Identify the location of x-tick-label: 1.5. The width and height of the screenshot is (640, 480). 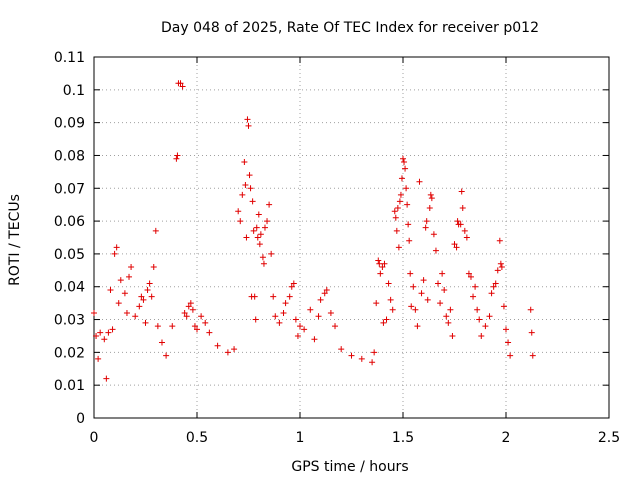
(403, 438).